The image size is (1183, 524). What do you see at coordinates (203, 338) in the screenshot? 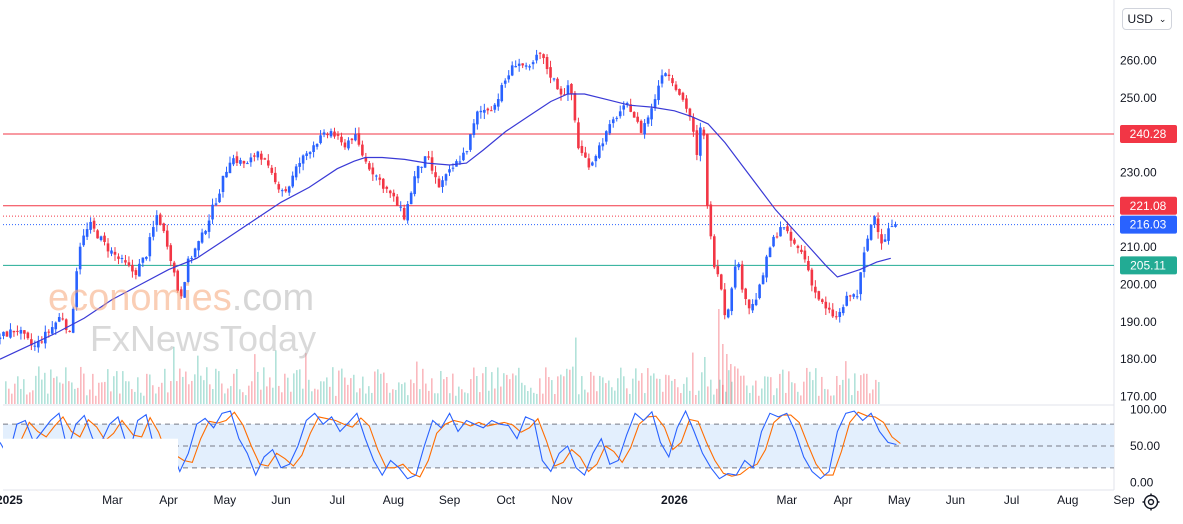
I see `watermark-fxnewstoday: FxNewsToday` at bounding box center [203, 338].